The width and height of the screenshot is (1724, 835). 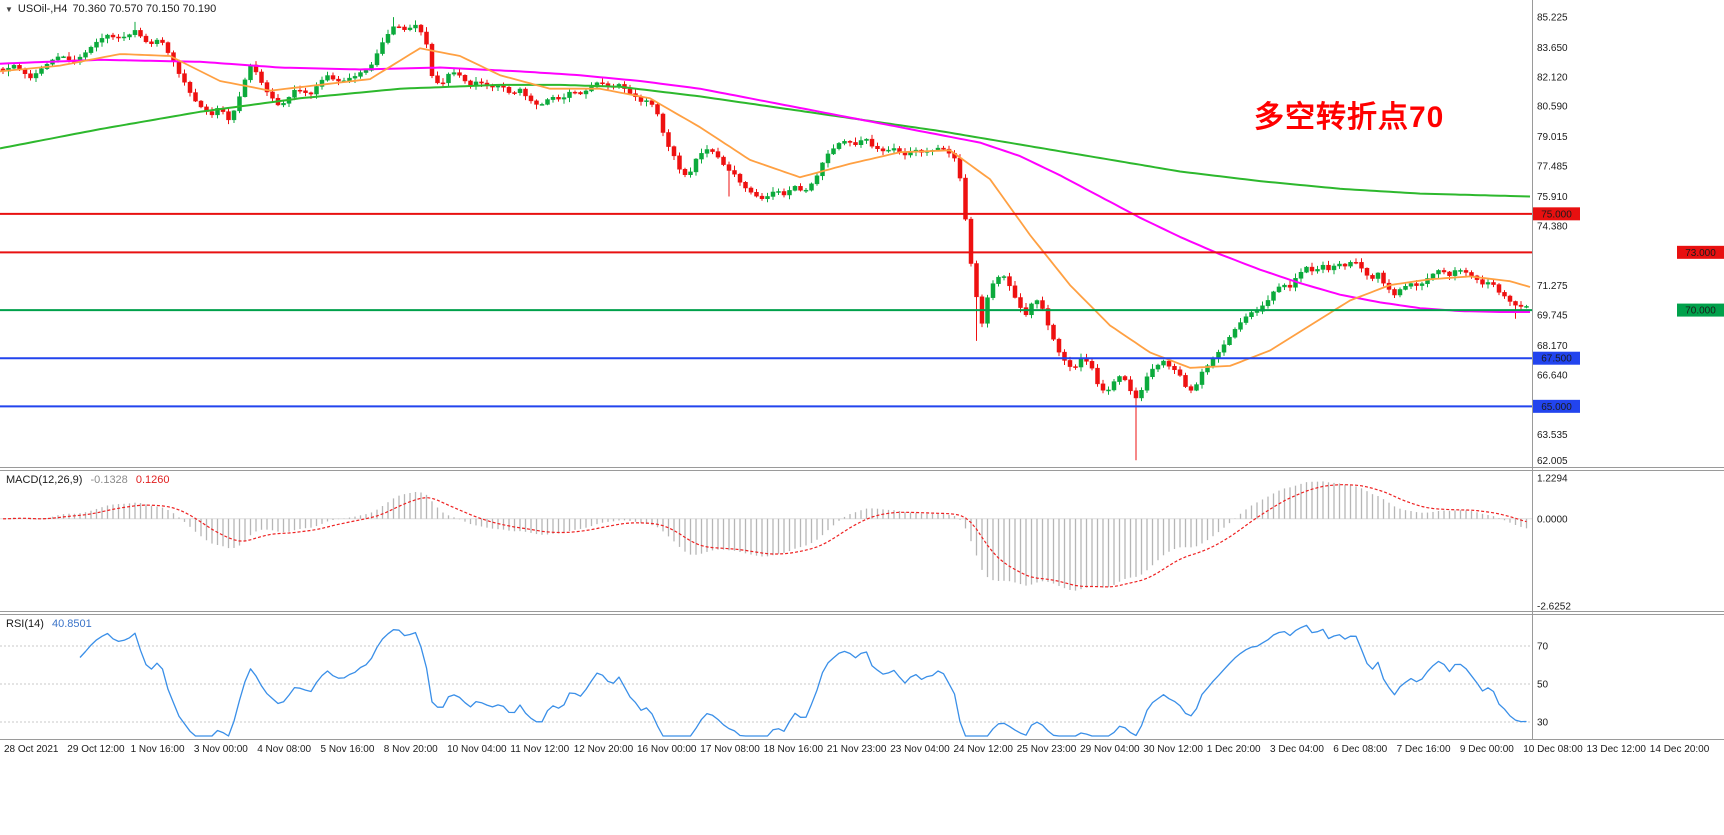 I want to click on time-tick-label: 18 Nov 16:00, so click(x=794, y=749).